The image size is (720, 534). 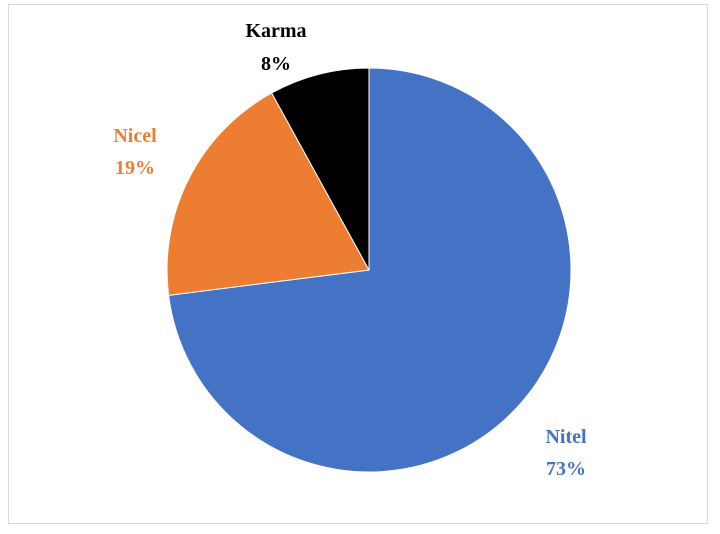 What do you see at coordinates (268, 194) in the screenshot?
I see `pie-slice-nicel` at bounding box center [268, 194].